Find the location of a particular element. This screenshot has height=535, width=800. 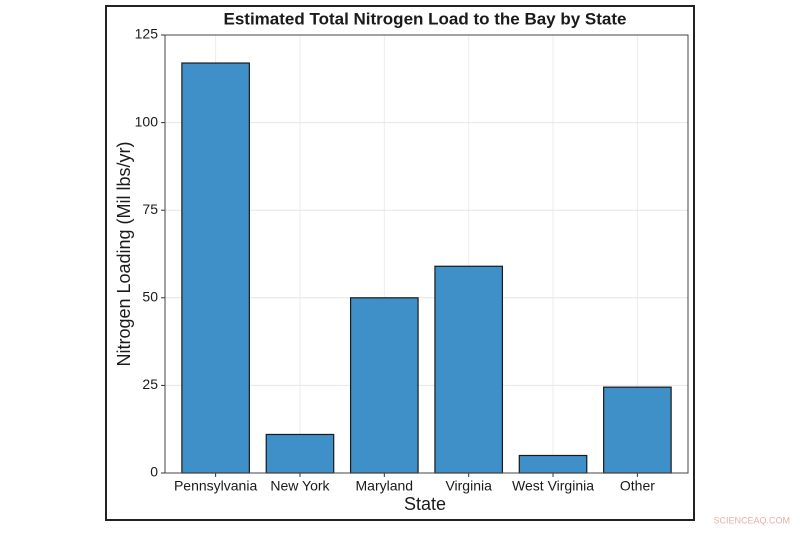

y-tick-label: 125 is located at coordinates (147, 34).